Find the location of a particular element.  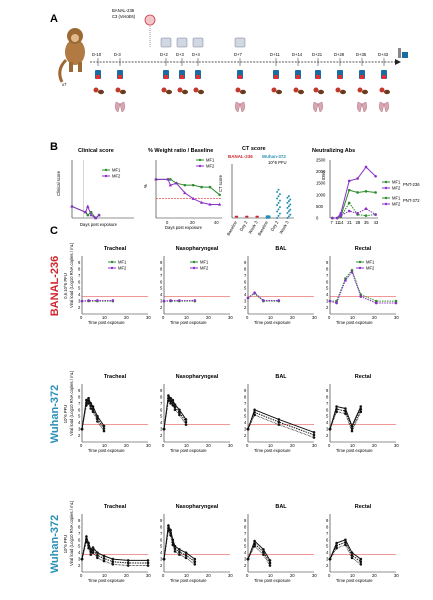

y-axis-label: Viral load (Log10 RNA copies / mL) is located at coordinates (71, 533).